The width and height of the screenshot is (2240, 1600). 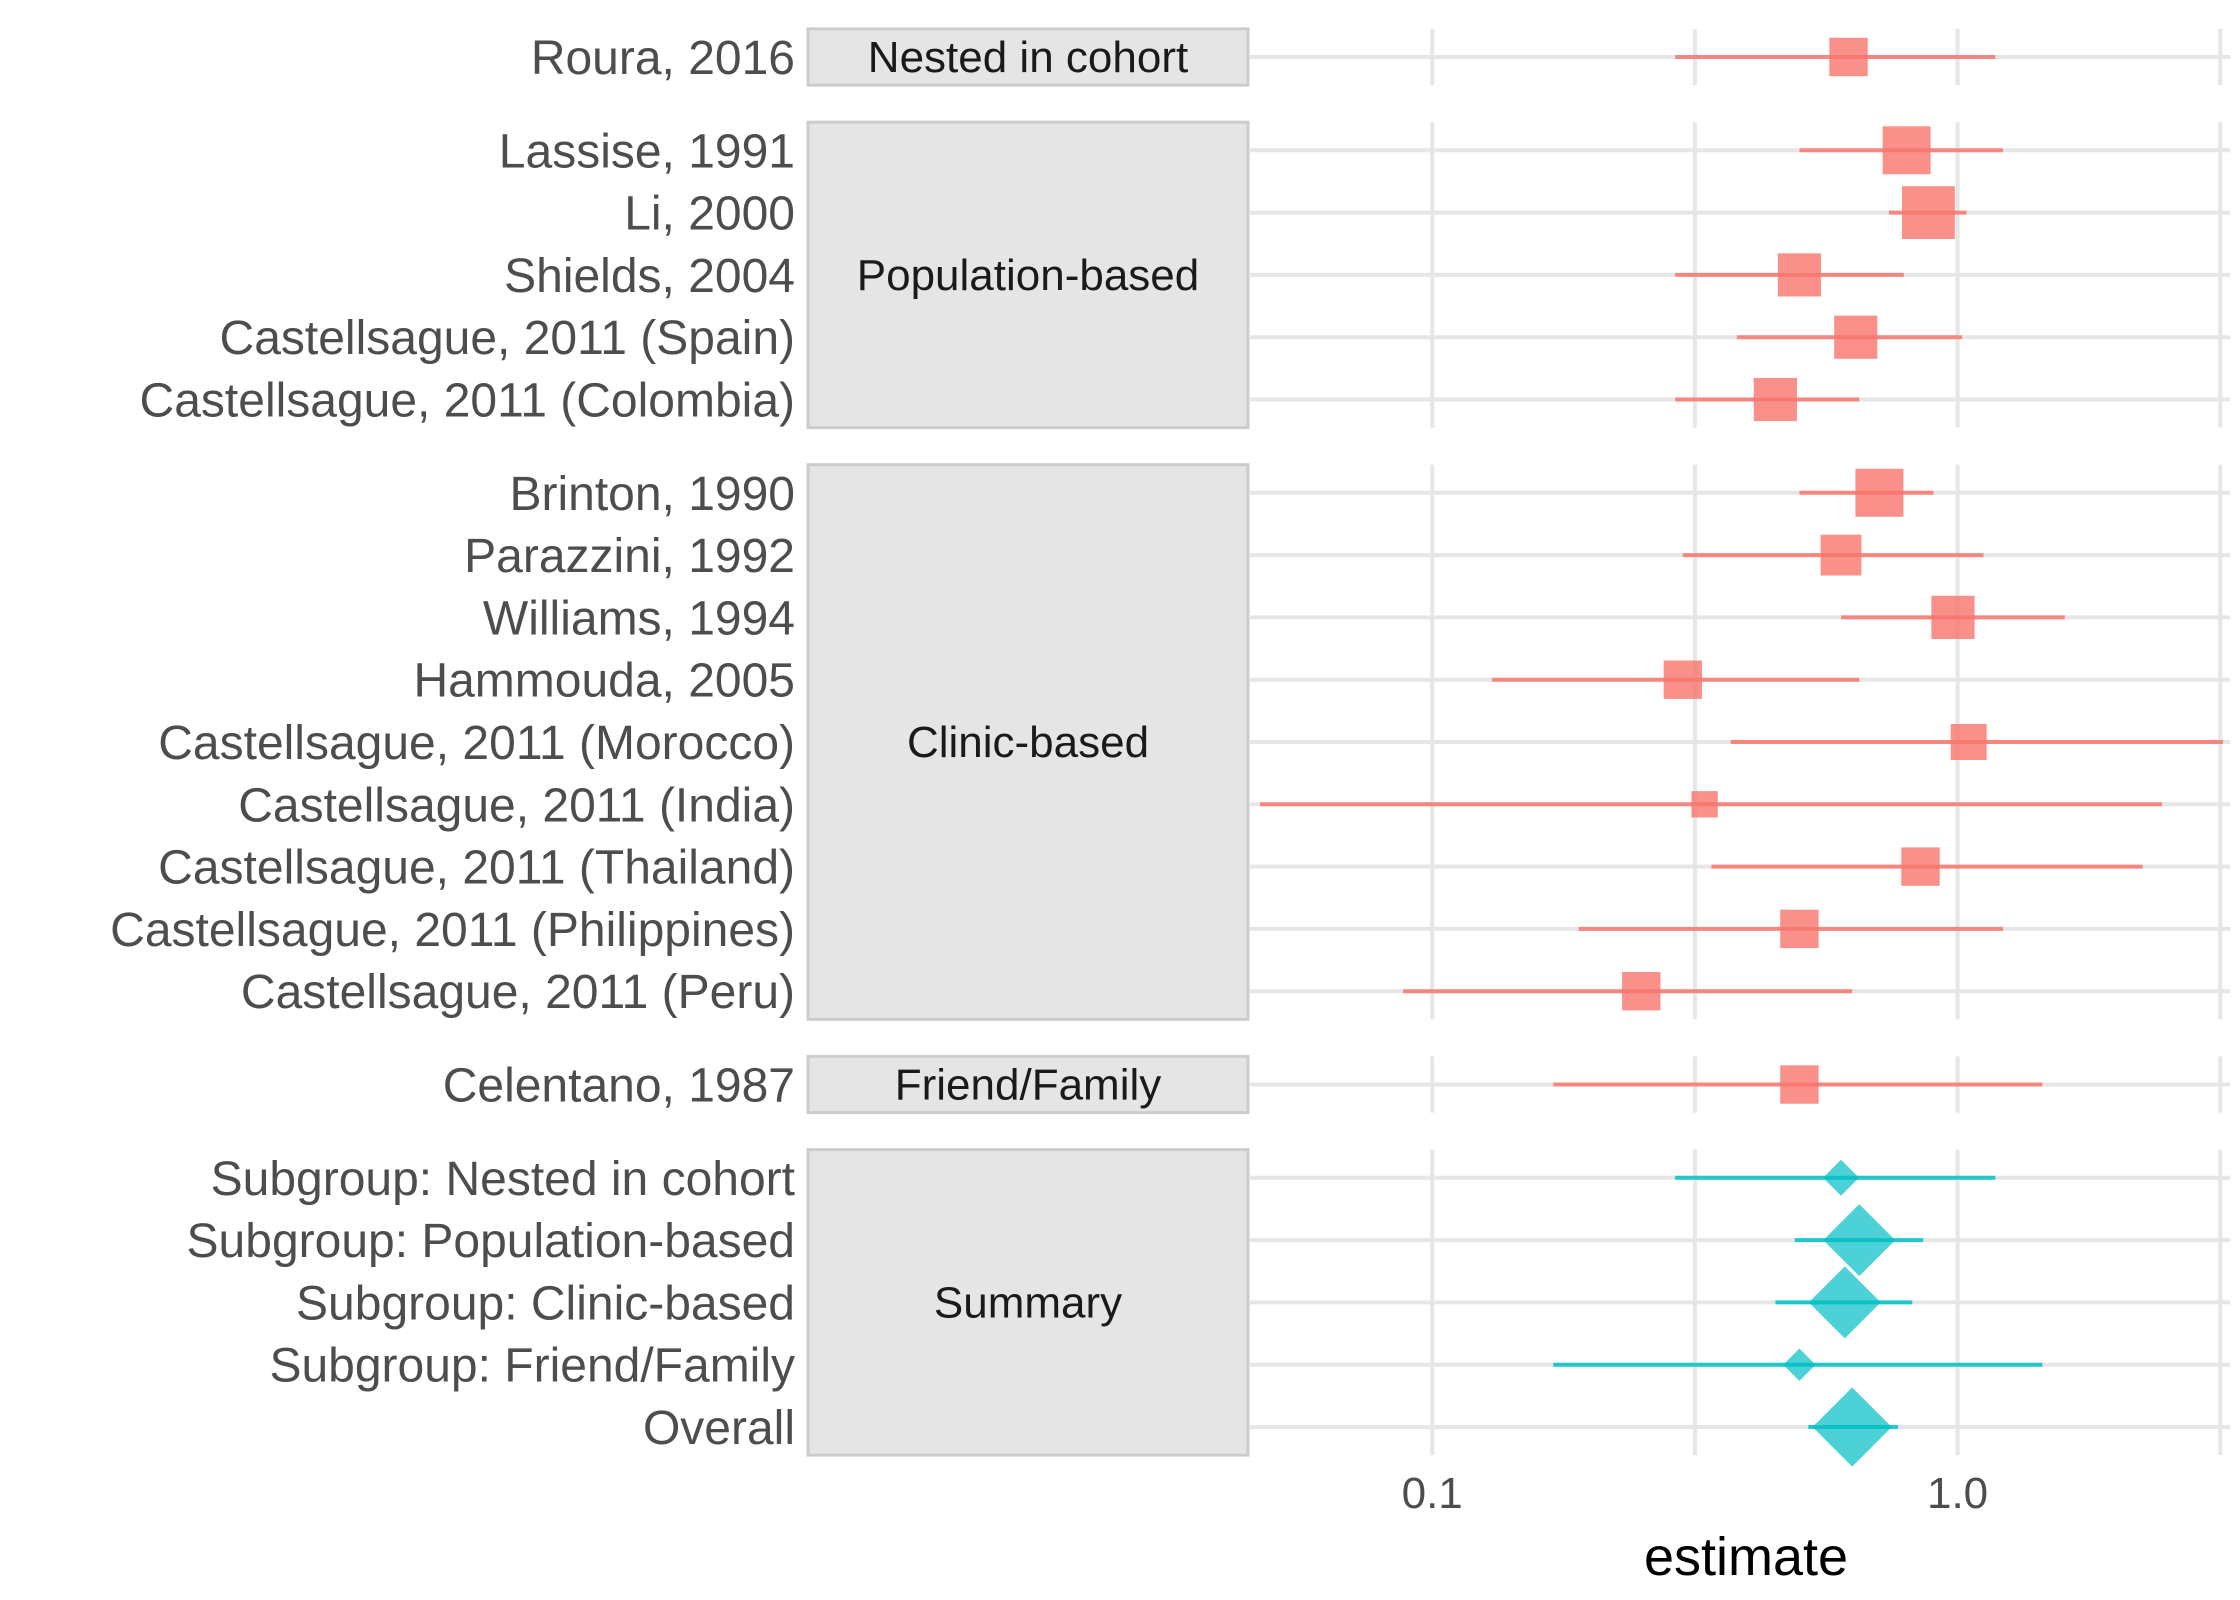 What do you see at coordinates (1695, 1493) in the screenshot?
I see `x-axis: 0.1 1.0` at bounding box center [1695, 1493].